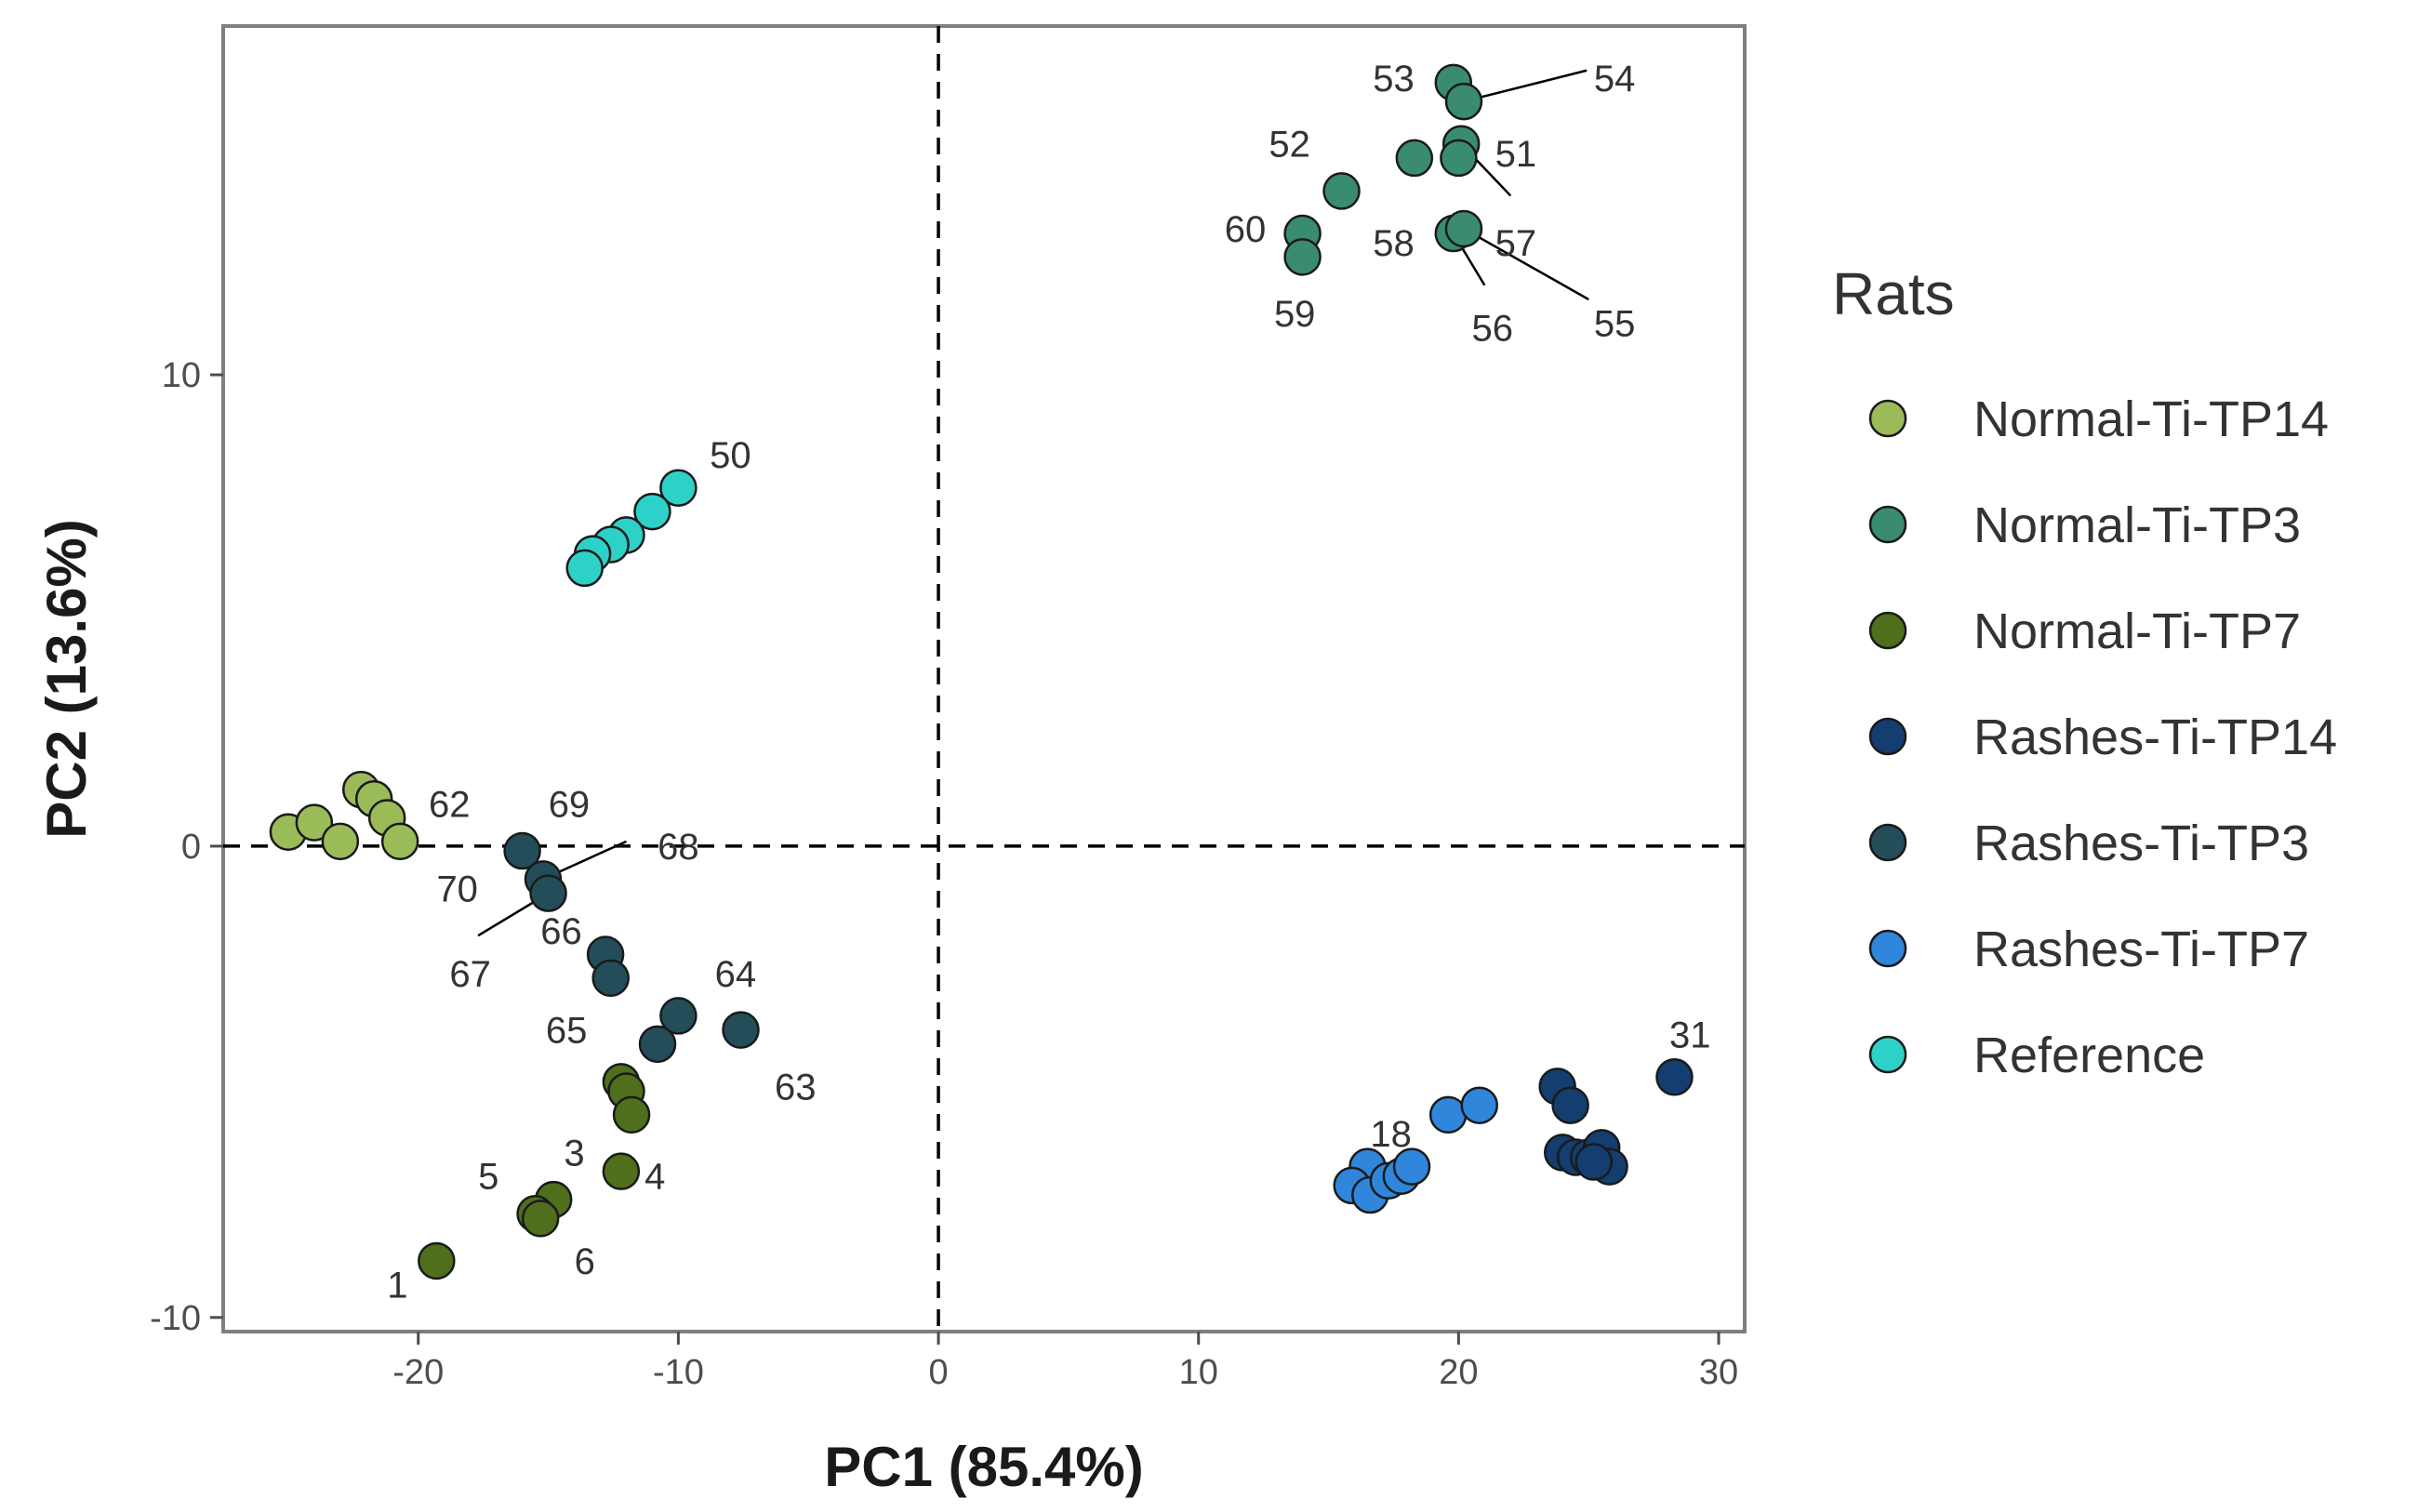  Describe the element at coordinates (1394, 243) in the screenshot. I see `point-label: 58` at that location.